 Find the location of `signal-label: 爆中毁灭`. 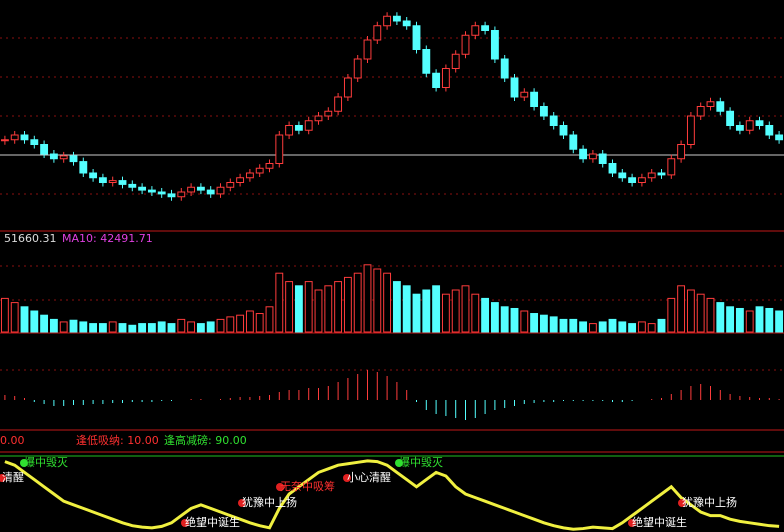

signal-label: 爆中毁灭 is located at coordinates (46, 462).